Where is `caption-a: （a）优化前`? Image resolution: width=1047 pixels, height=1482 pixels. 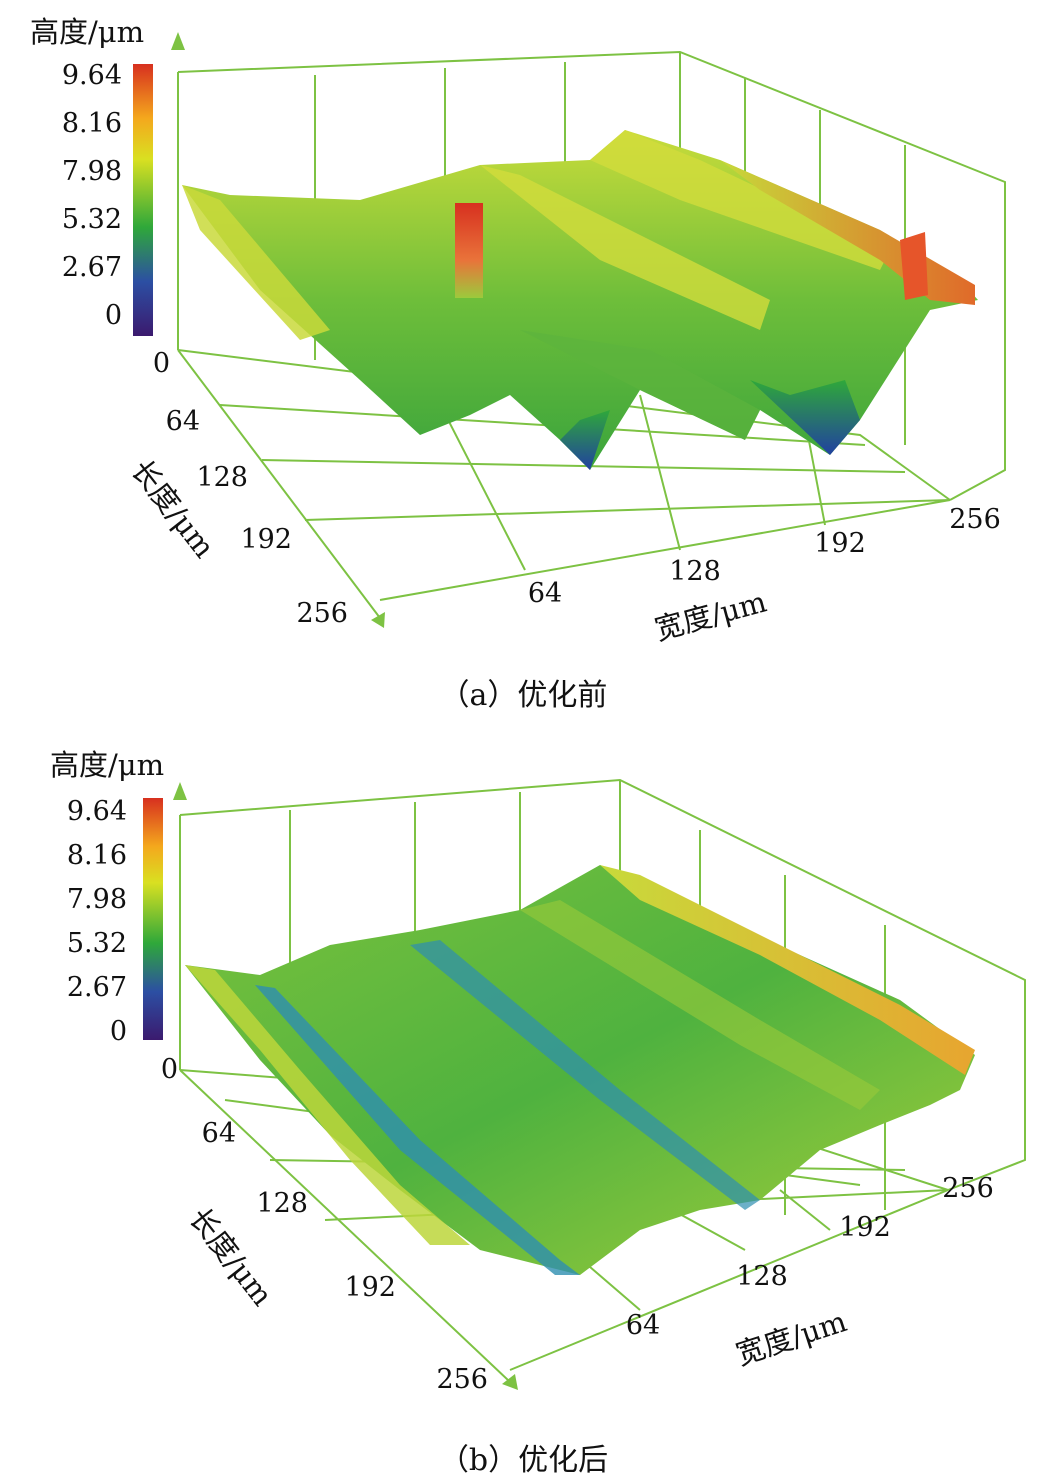
caption-a: （a）优化前 is located at coordinates (523, 695).